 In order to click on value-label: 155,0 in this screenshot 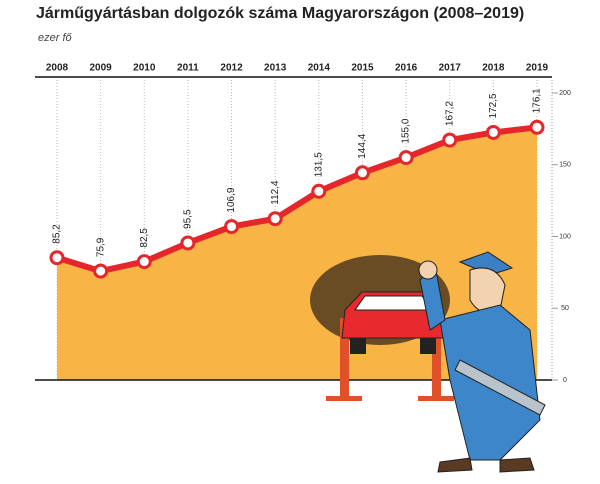, I will do `click(406, 130)`.